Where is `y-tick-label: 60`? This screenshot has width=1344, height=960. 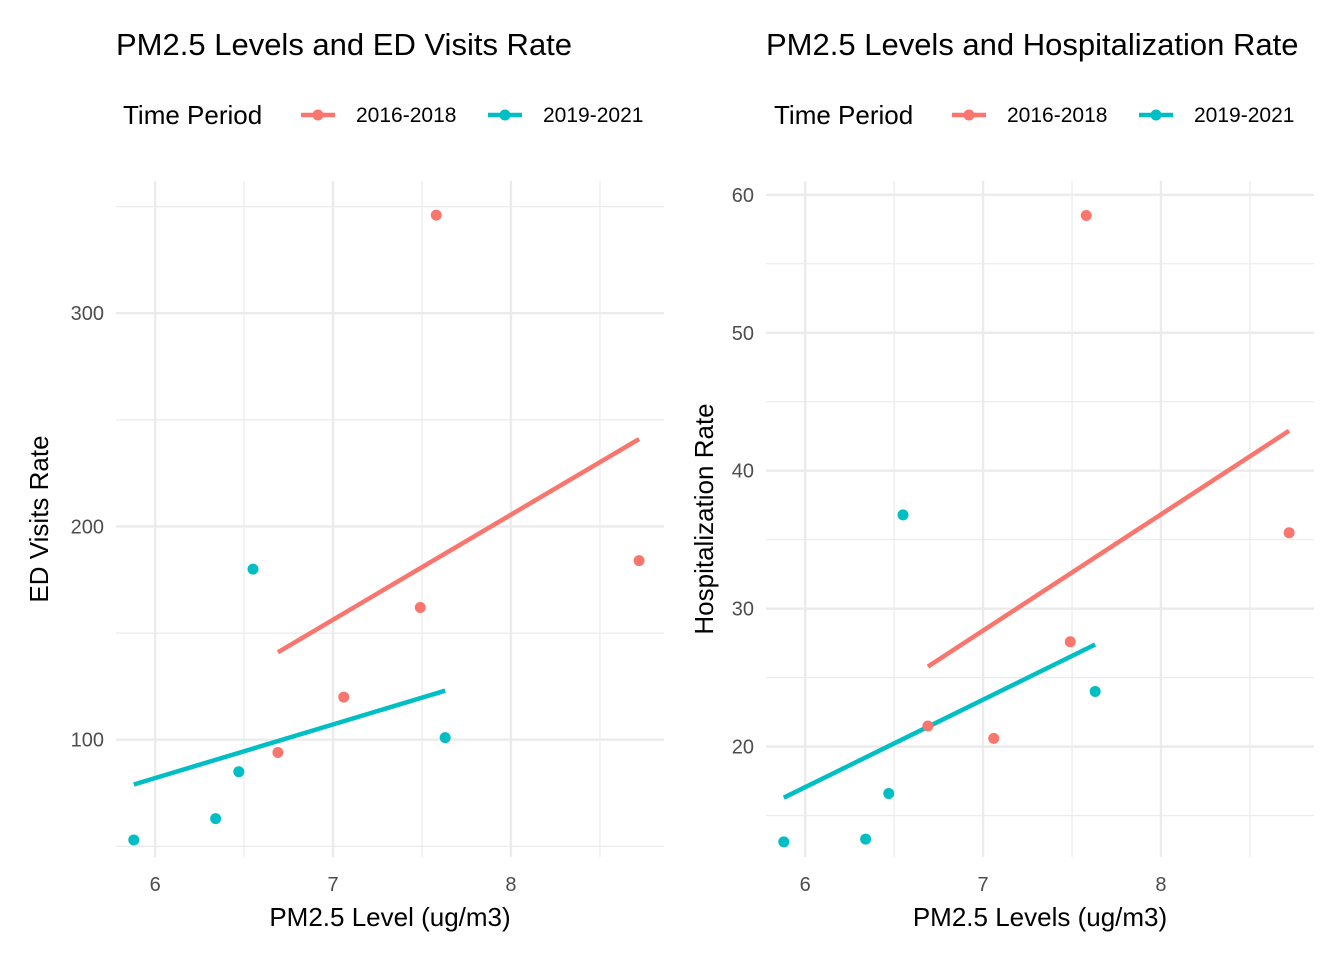
y-tick-label: 60 is located at coordinates (743, 196).